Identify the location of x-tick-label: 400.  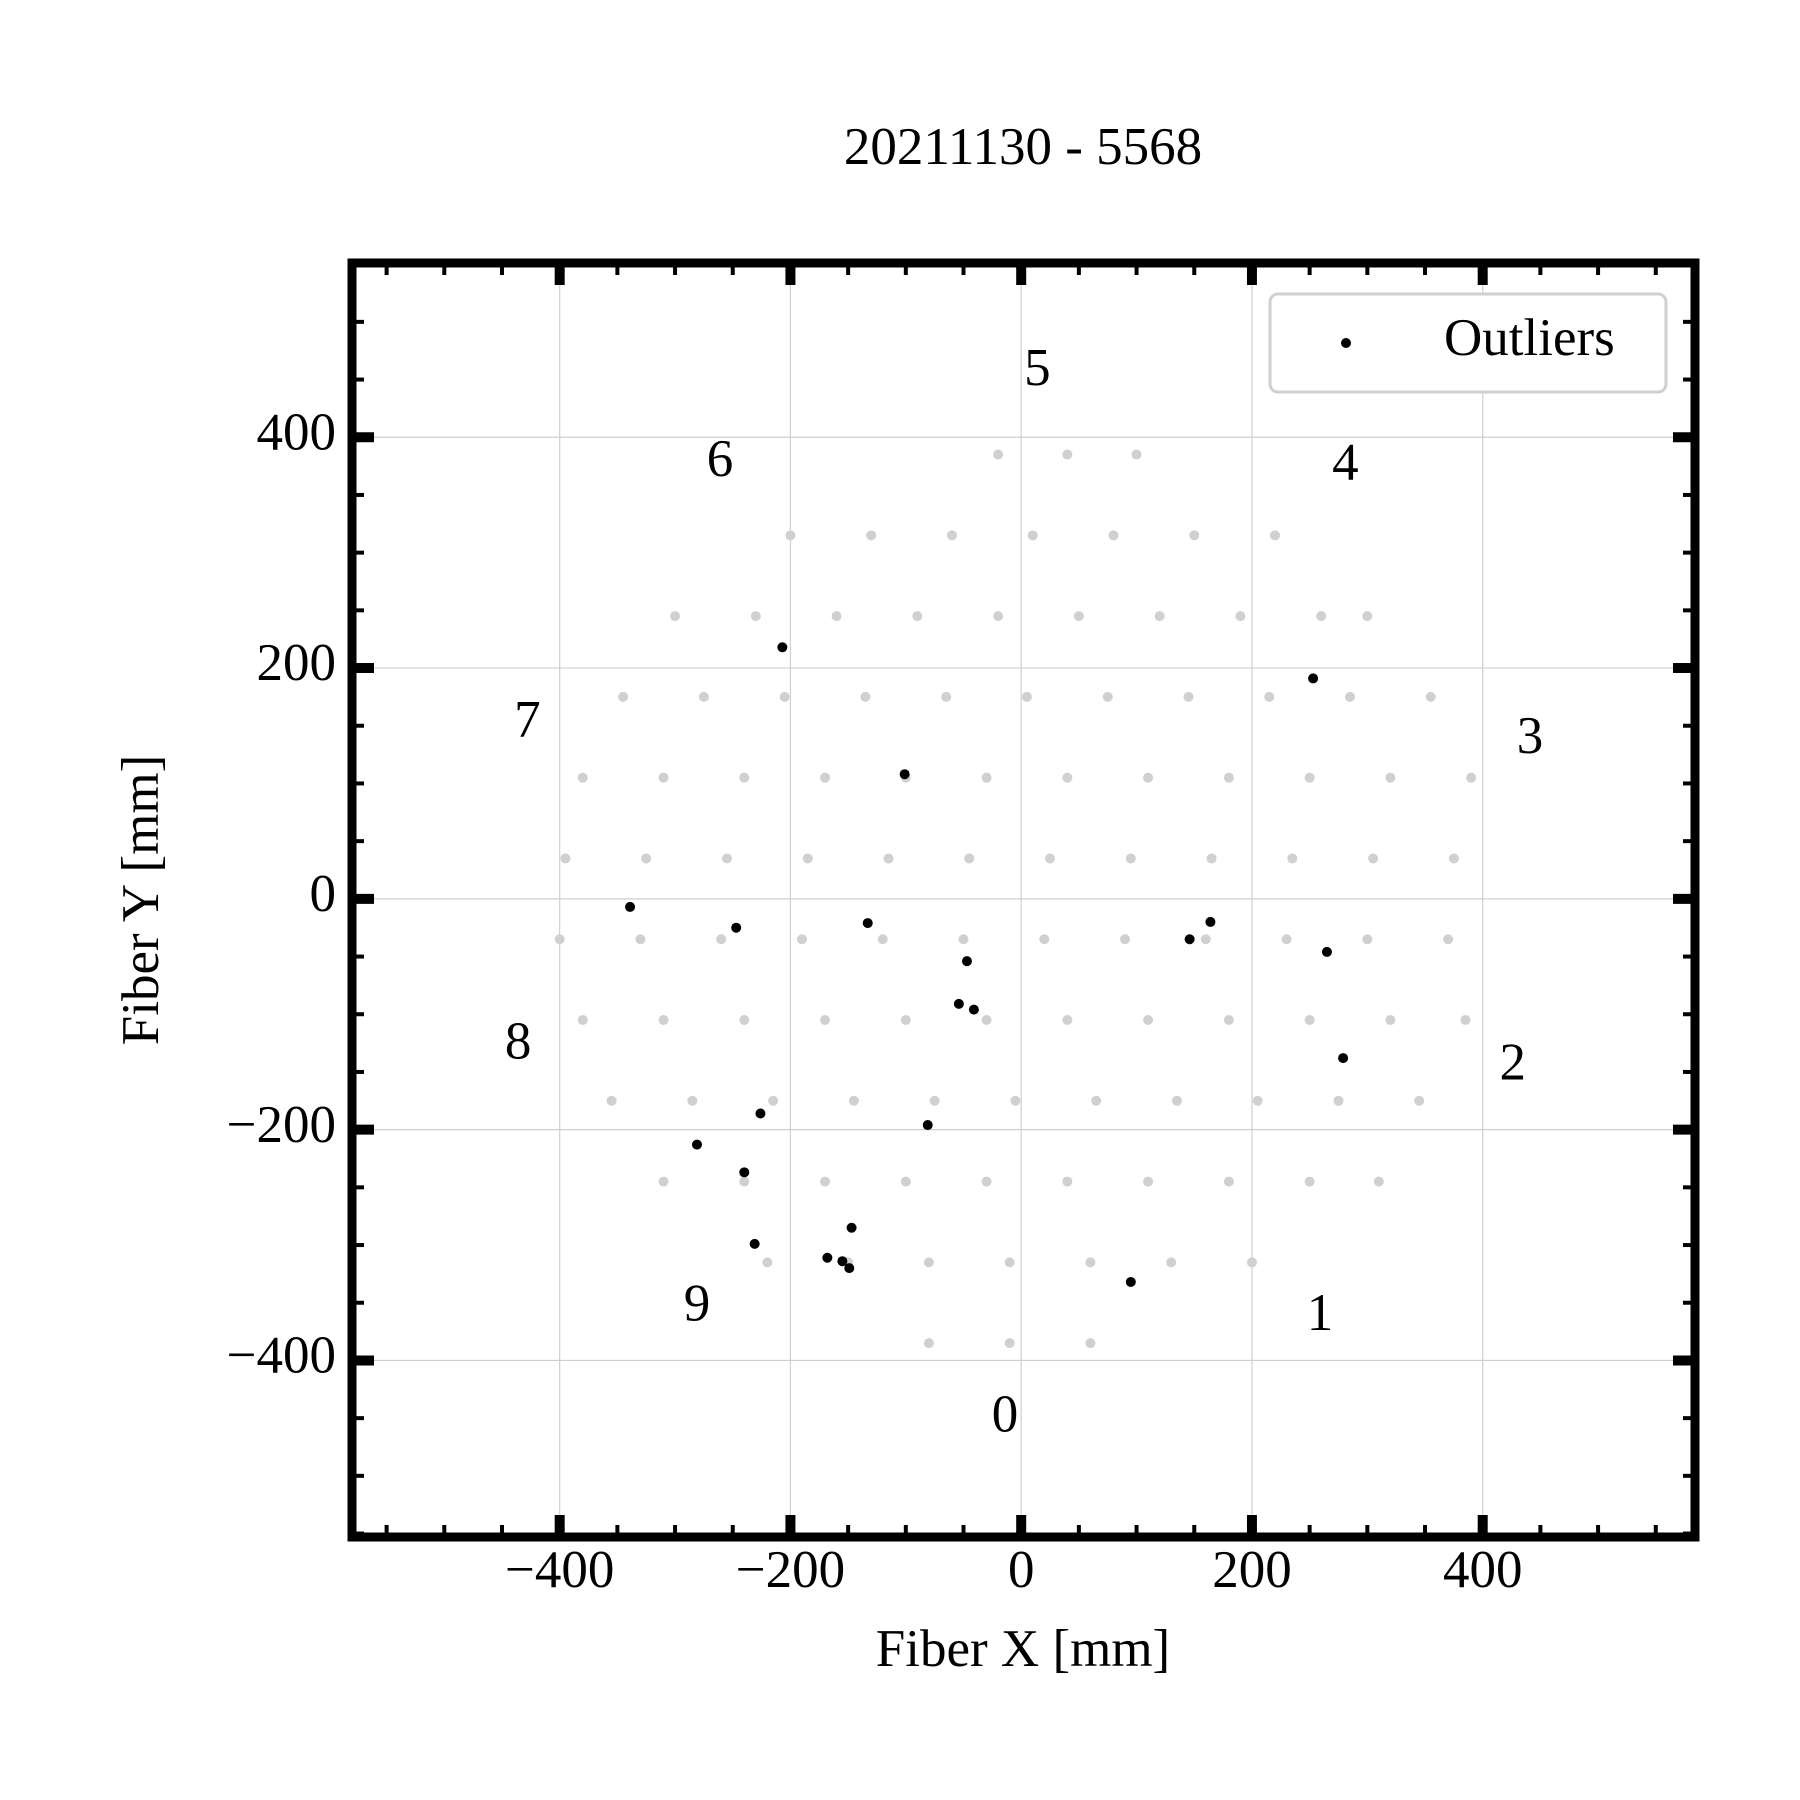
(1483, 1570).